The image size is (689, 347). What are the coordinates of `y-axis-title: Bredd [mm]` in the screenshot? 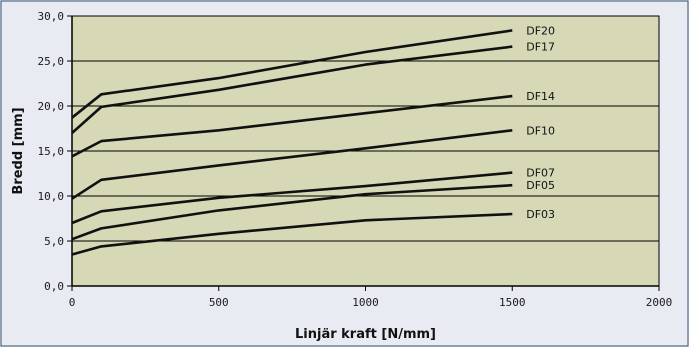 It's located at (18, 150).